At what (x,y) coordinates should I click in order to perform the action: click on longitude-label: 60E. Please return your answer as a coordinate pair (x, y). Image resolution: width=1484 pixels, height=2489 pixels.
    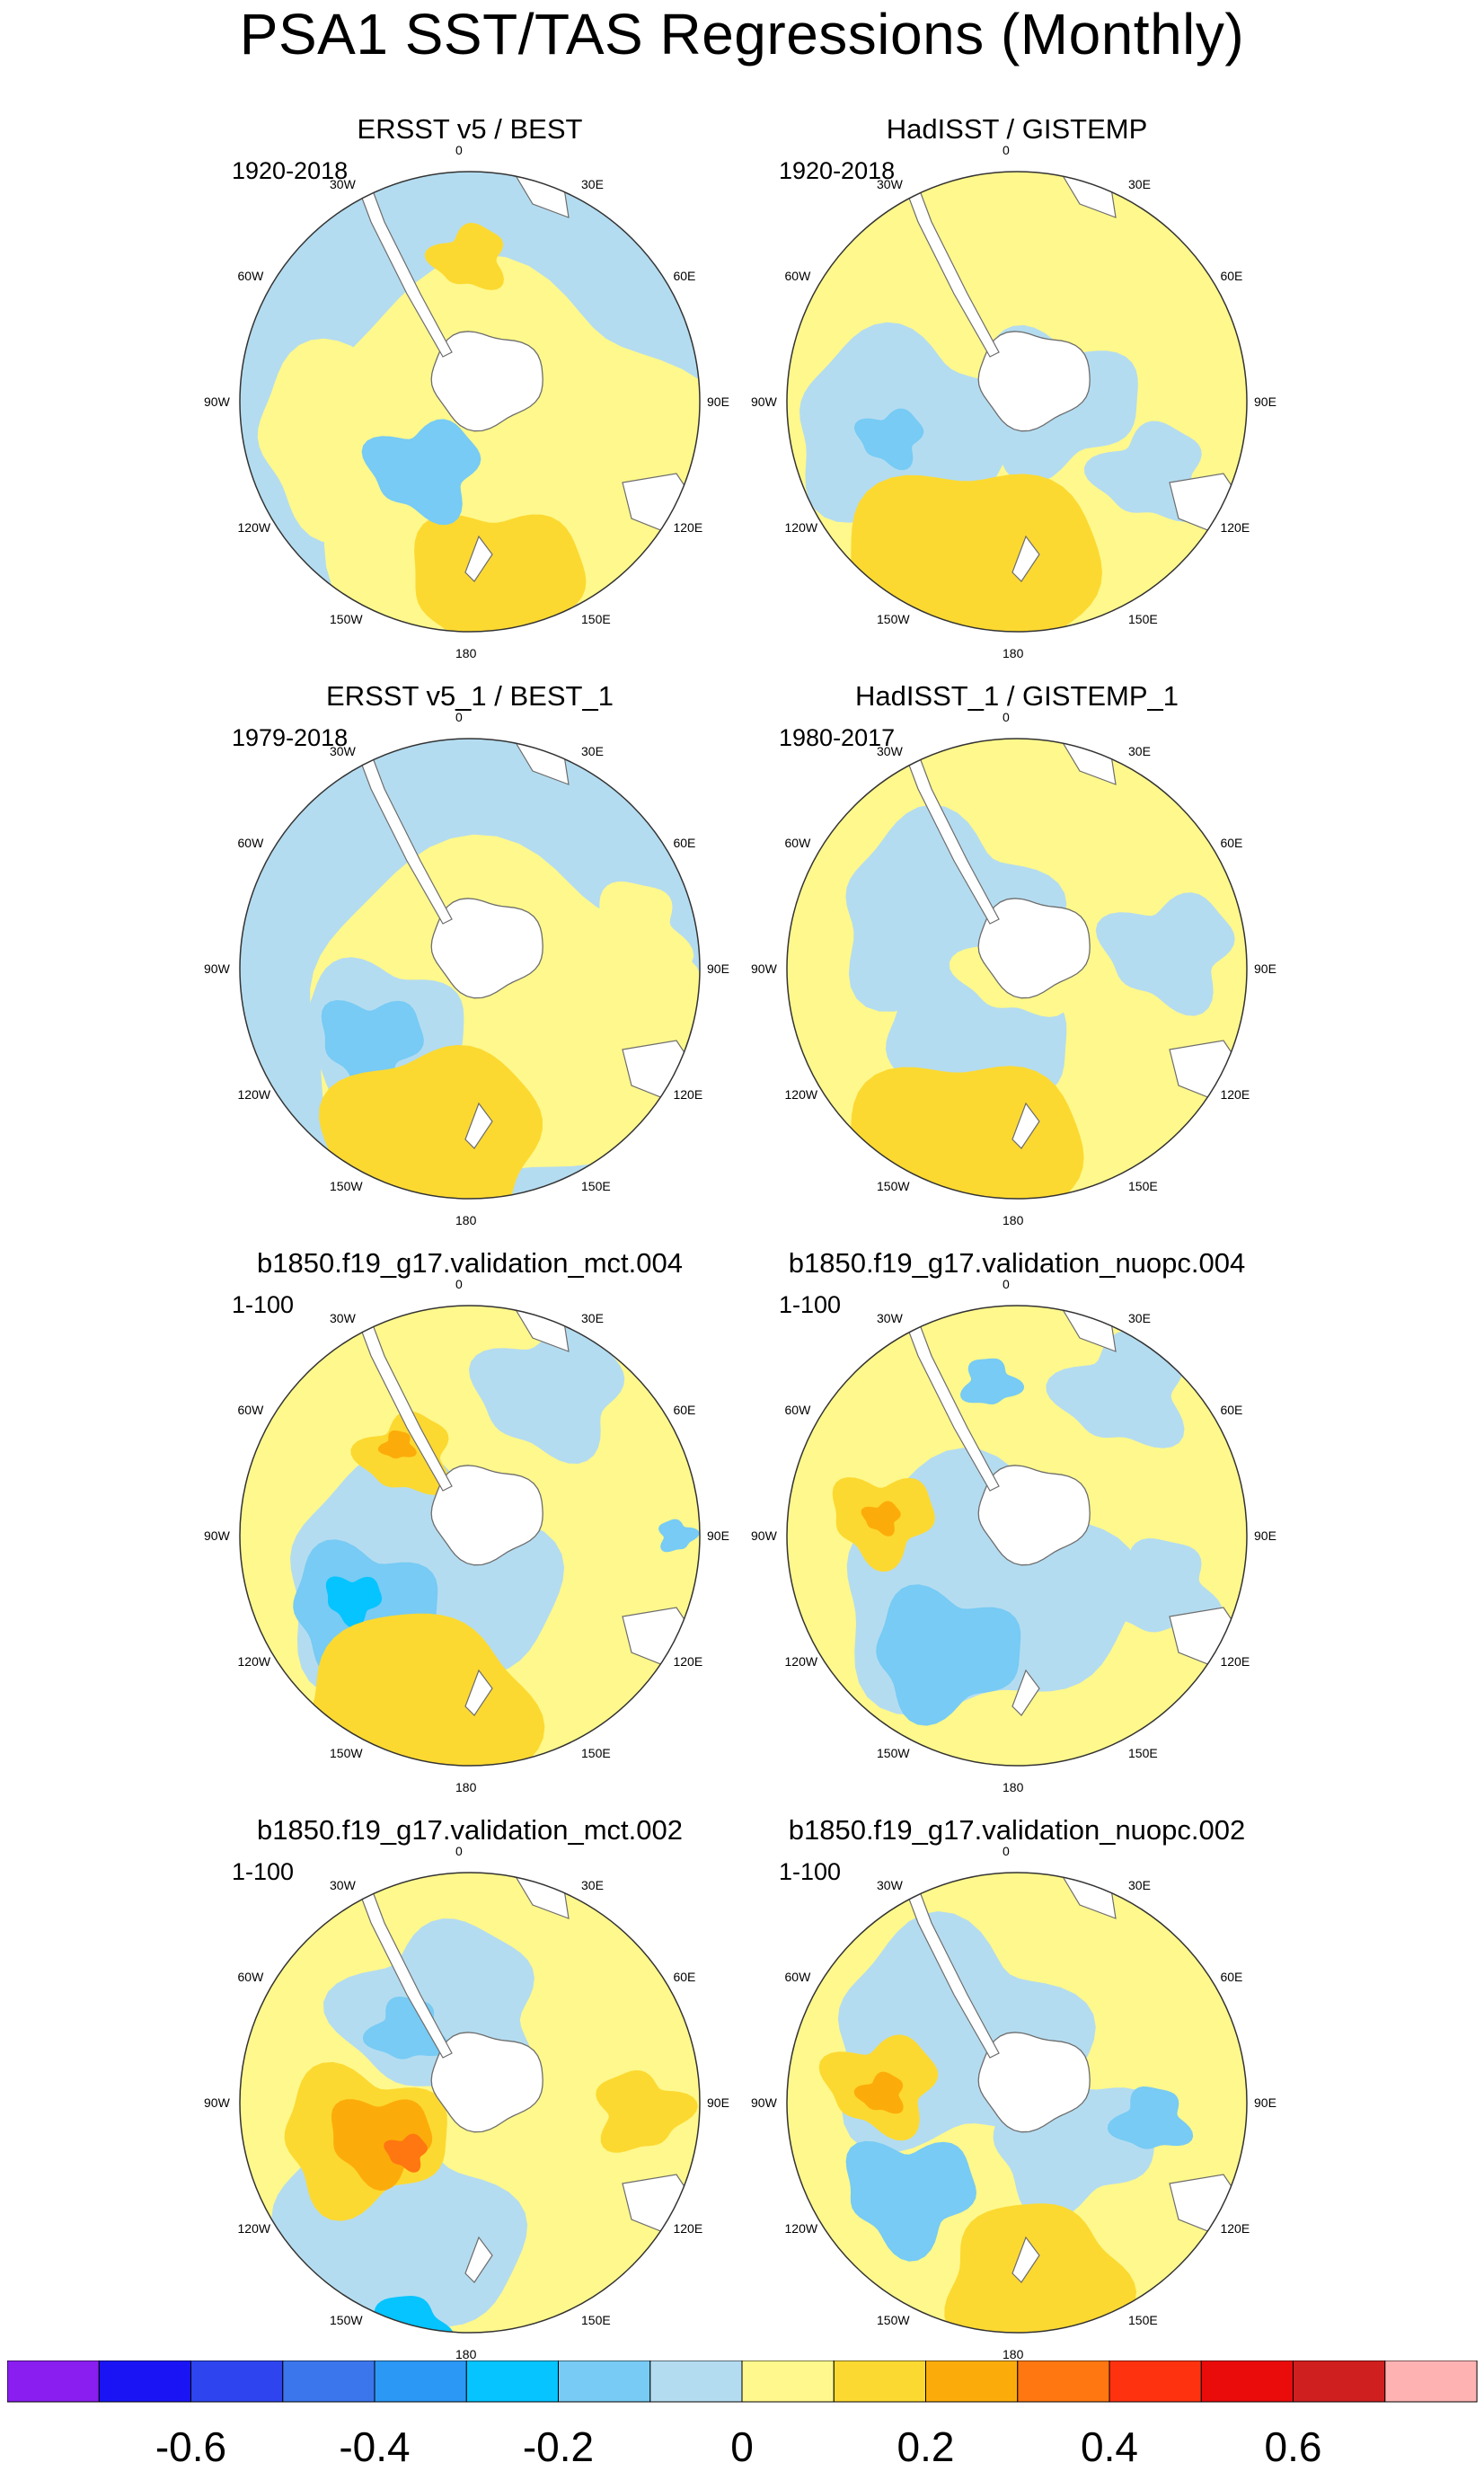
    Looking at the image, I should click on (684, 843).